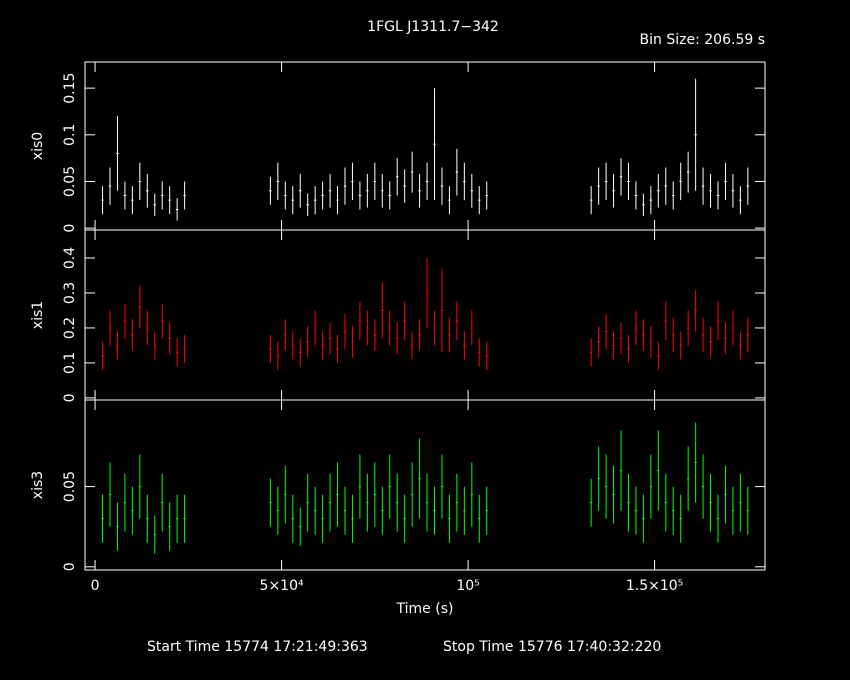 The image size is (850, 680). Describe the element at coordinates (70, 486) in the screenshot. I see `y-tick-label: 0.05` at that location.